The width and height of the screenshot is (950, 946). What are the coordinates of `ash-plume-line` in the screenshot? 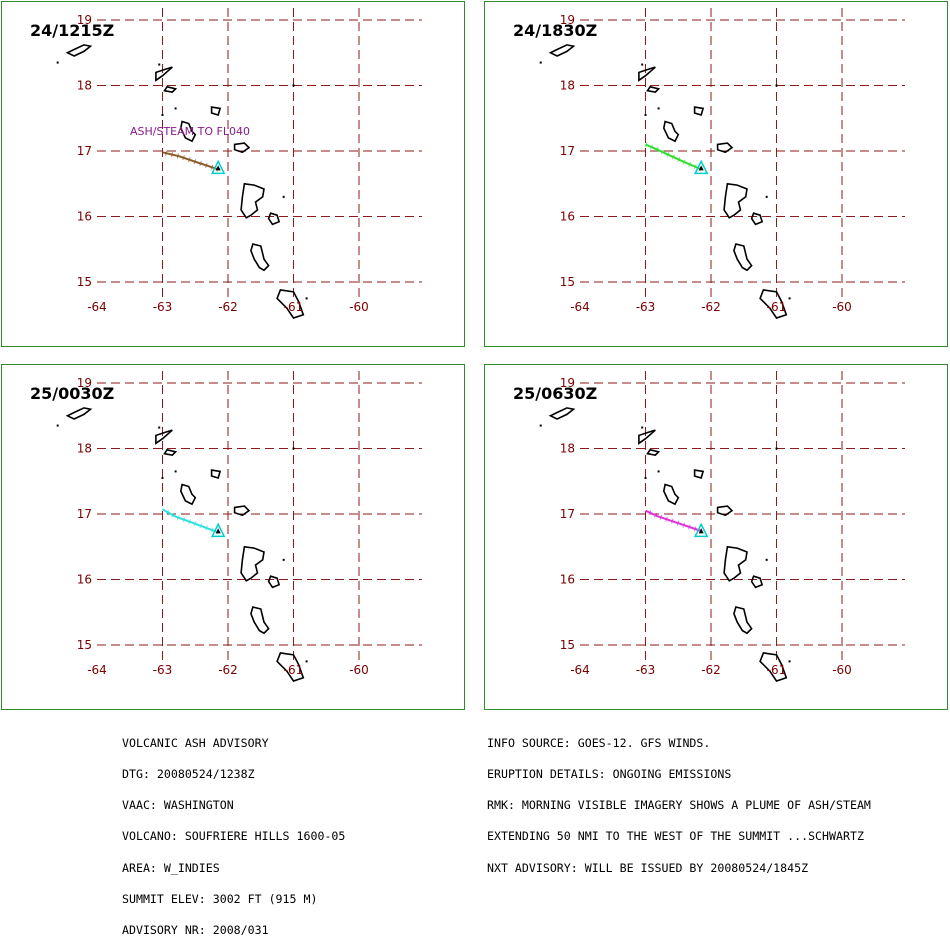 It's located at (673, 157).